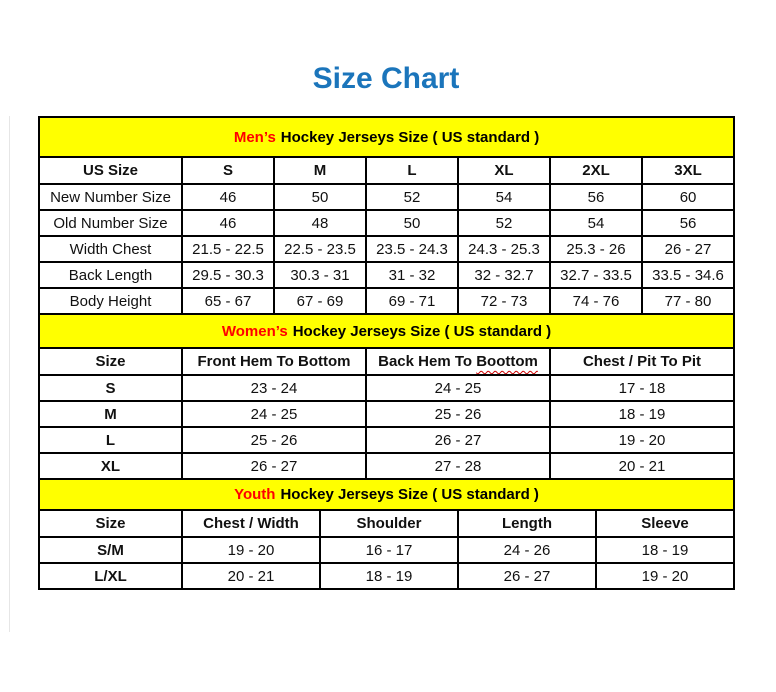 The height and width of the screenshot is (692, 776). Describe the element at coordinates (387, 197) in the screenshot. I see `table-row: New Number Size 46 50 52 54 56 60` at that location.